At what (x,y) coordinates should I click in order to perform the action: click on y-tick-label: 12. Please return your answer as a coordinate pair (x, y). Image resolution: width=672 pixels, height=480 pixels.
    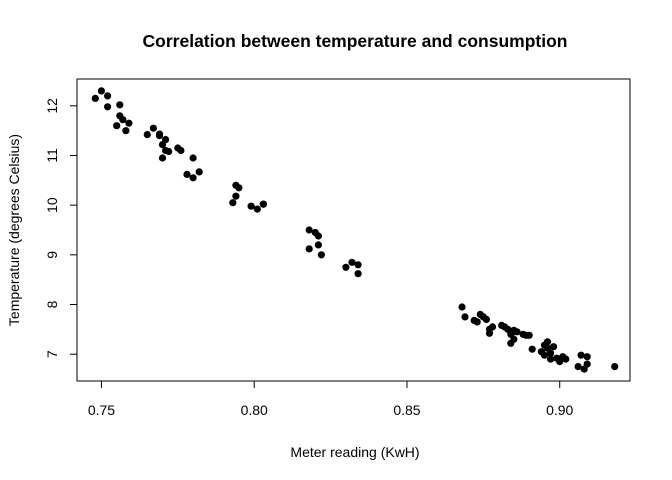
    Looking at the image, I should click on (52, 106).